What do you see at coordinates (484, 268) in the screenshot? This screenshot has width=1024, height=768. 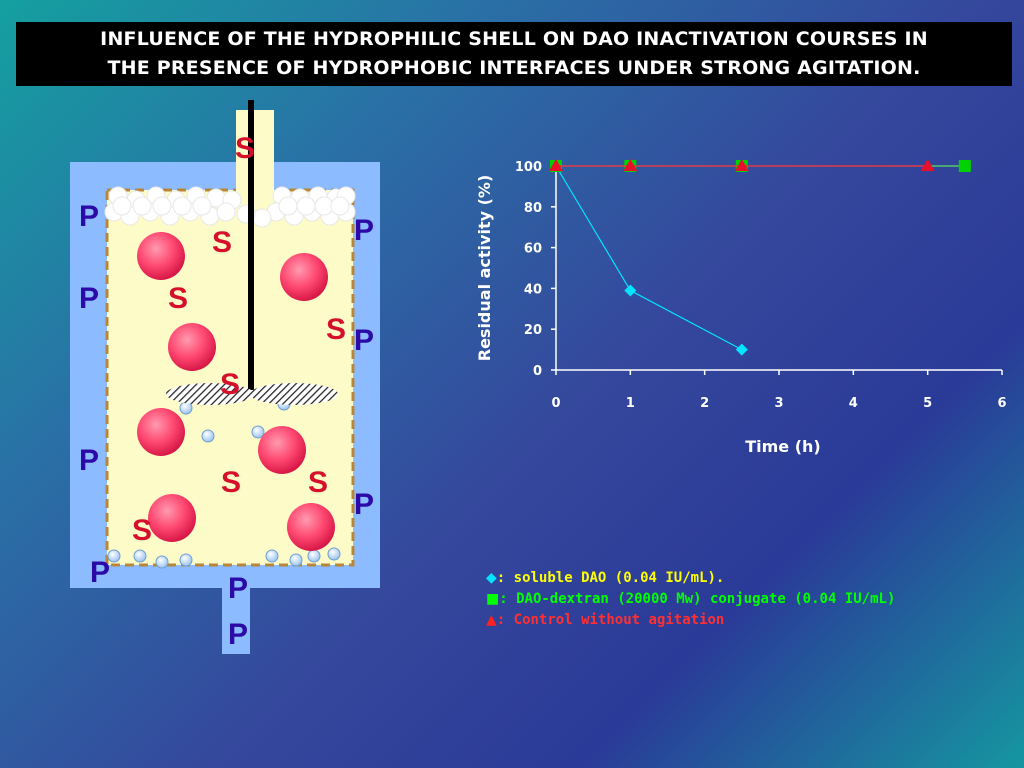 I see `y-axis-title: Residual activity (%)` at bounding box center [484, 268].